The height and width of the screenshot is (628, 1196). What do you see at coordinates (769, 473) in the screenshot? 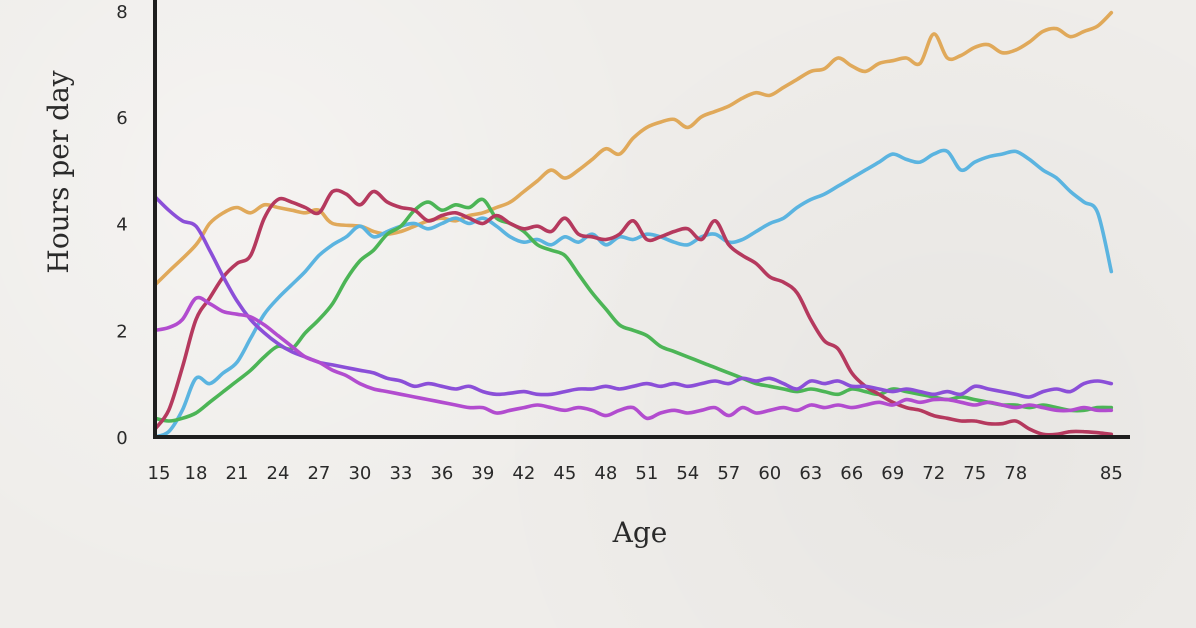
I see `x-tick-label: 60` at bounding box center [769, 473].